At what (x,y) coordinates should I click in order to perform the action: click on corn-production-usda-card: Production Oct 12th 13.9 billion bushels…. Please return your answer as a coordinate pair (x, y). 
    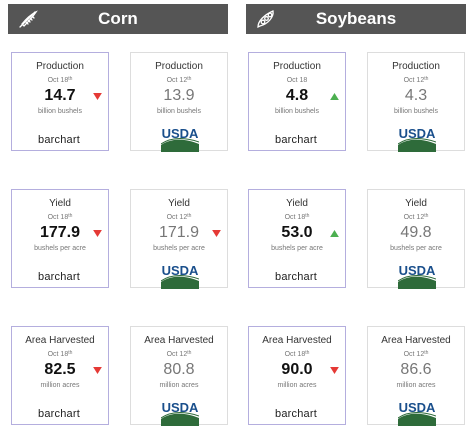
    Looking at the image, I should click on (179, 102).